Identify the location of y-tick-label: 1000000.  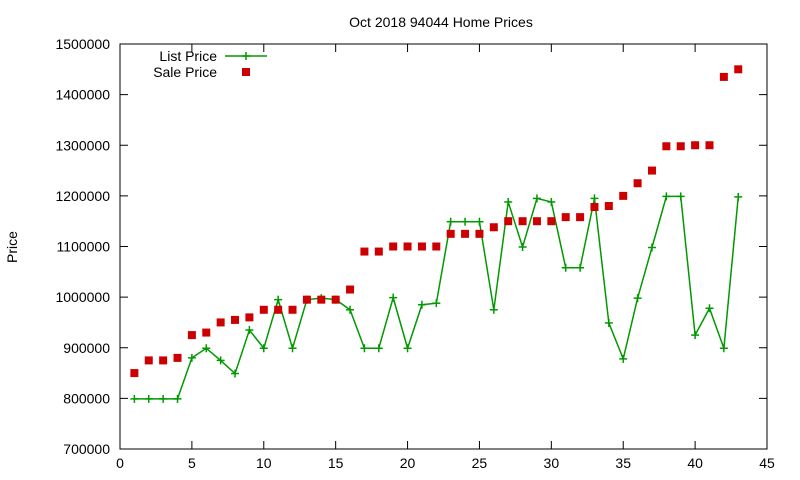
(82, 297).